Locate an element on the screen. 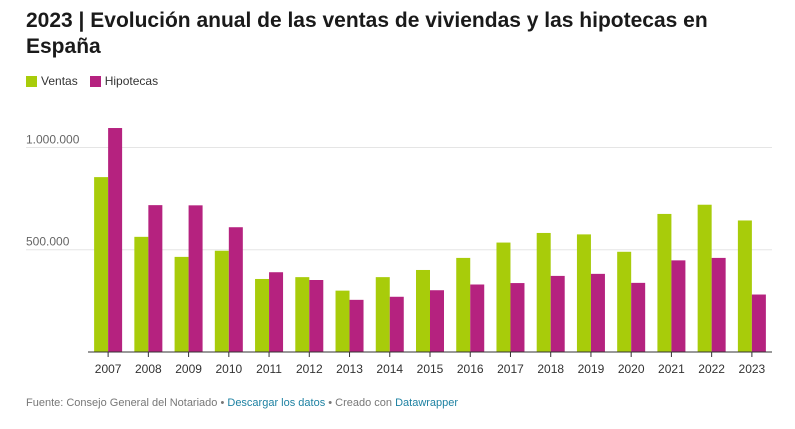 This screenshot has height=429, width=795. bar-ventas-2016 is located at coordinates (463, 304).